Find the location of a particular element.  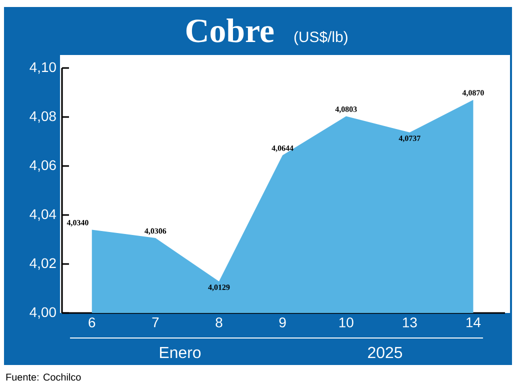

x-axis-title: Enero is located at coordinates (180, 352).